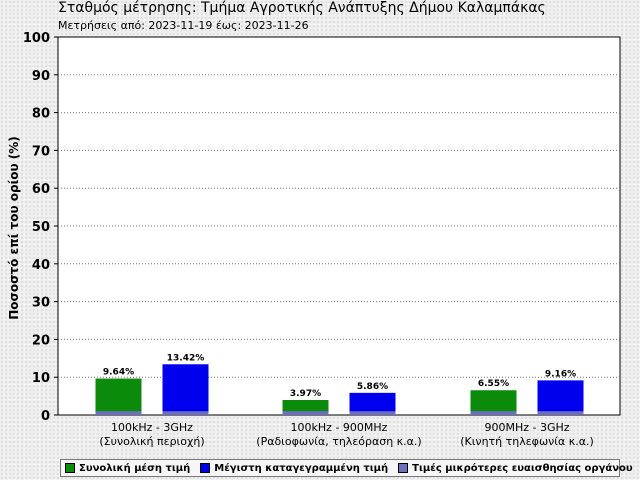 The width and height of the screenshot is (640, 480). Describe the element at coordinates (41, 151) in the screenshot. I see `y-tick-label: 70` at that location.